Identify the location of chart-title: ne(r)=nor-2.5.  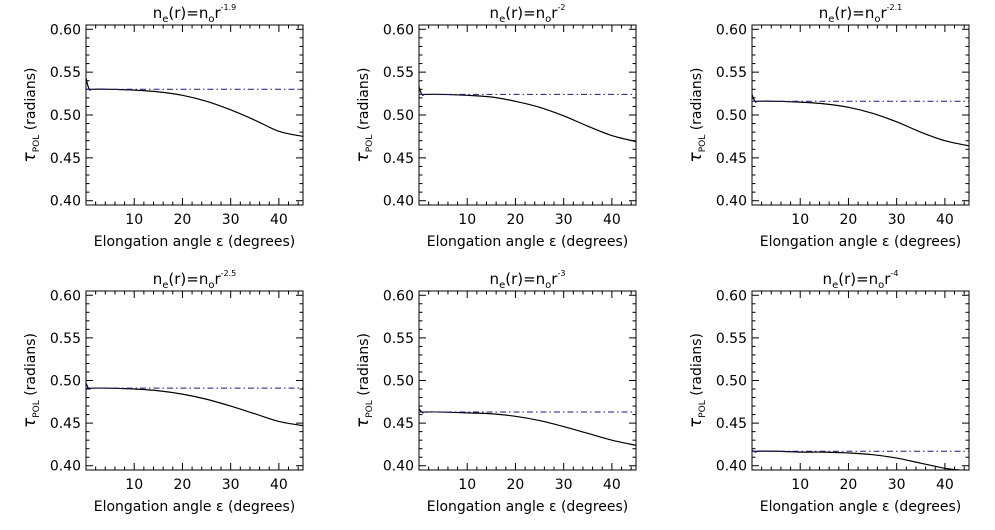
(195, 280).